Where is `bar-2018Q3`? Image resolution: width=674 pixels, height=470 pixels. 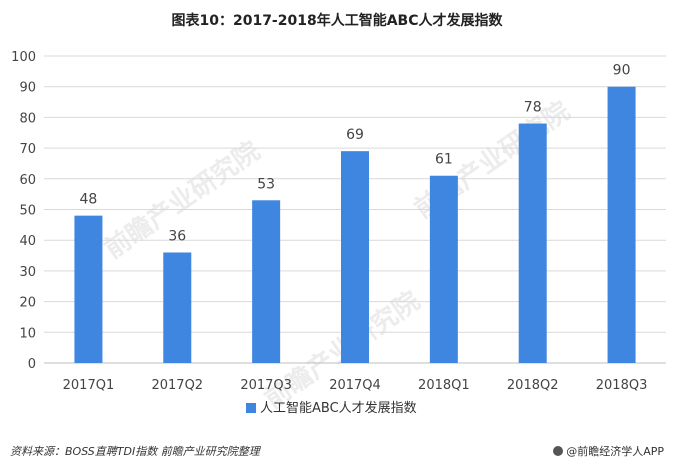
bar-2018Q3 is located at coordinates (621, 224).